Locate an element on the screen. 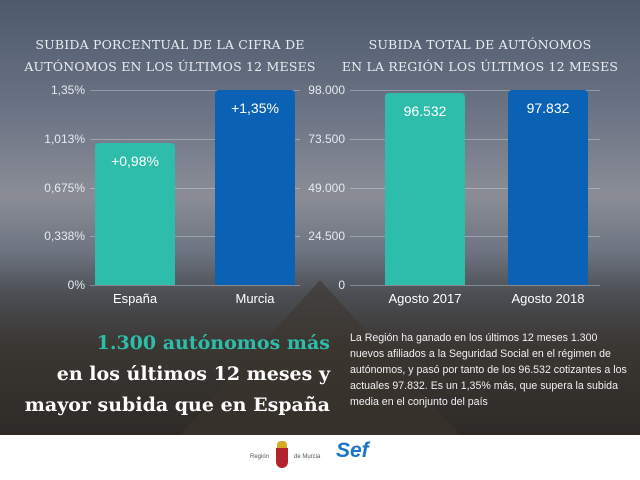 This screenshot has width=640, height=480. y-tick-label: 49.000 is located at coordinates (326, 187).